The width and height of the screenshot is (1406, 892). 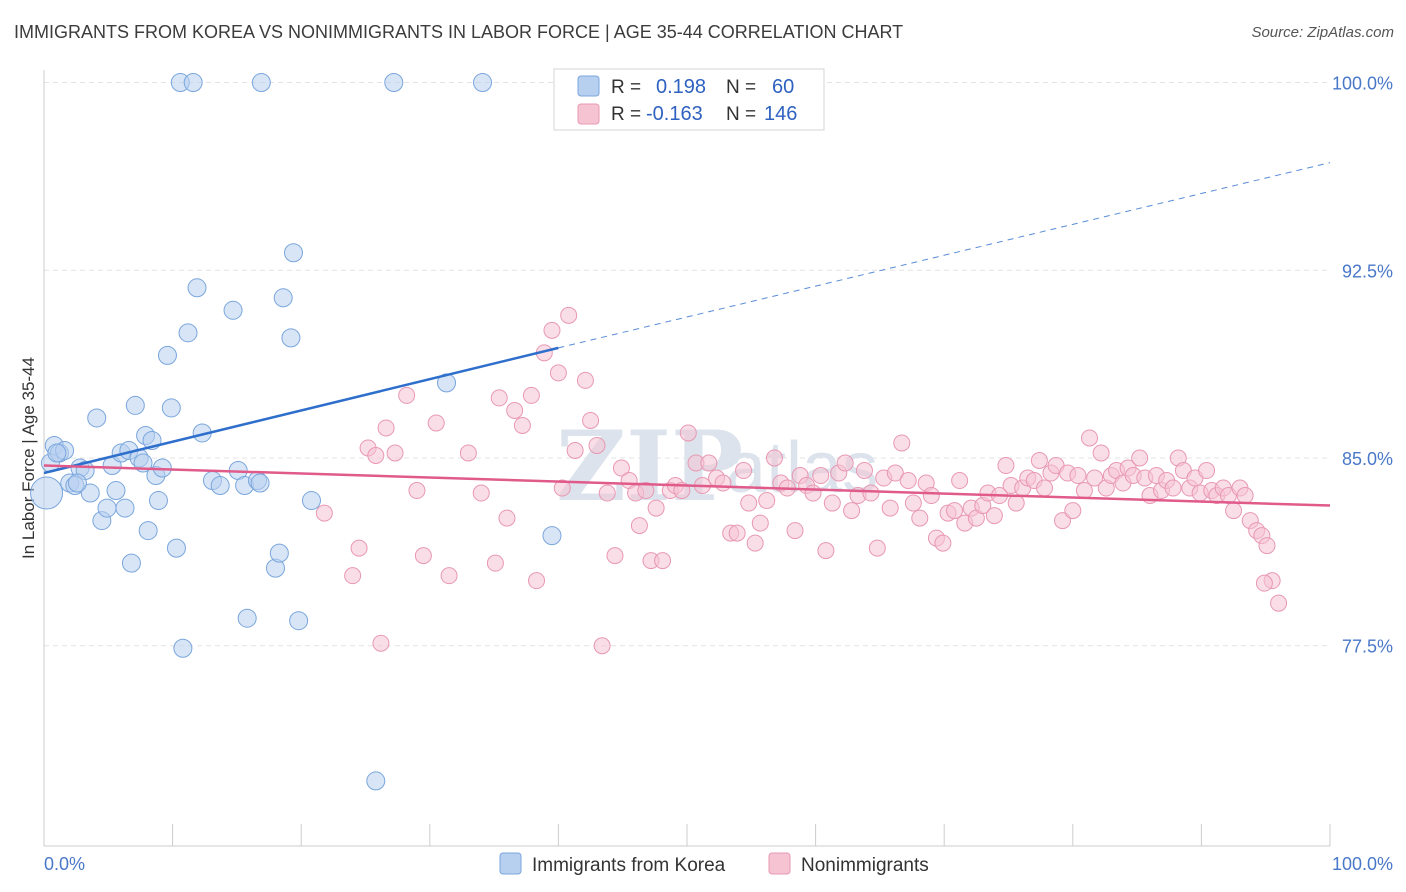 What do you see at coordinates (64, 864) in the screenshot?
I see `x-tick-label-min: 0.0%` at bounding box center [64, 864].